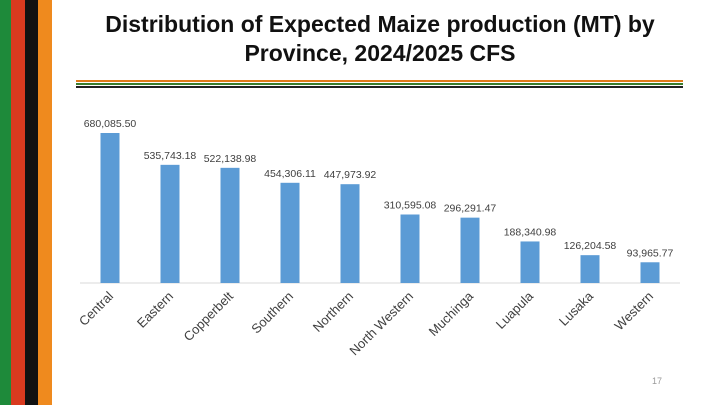 The height and width of the screenshot is (405, 720). I want to click on zambia-flag-stripes, so click(26, 202).